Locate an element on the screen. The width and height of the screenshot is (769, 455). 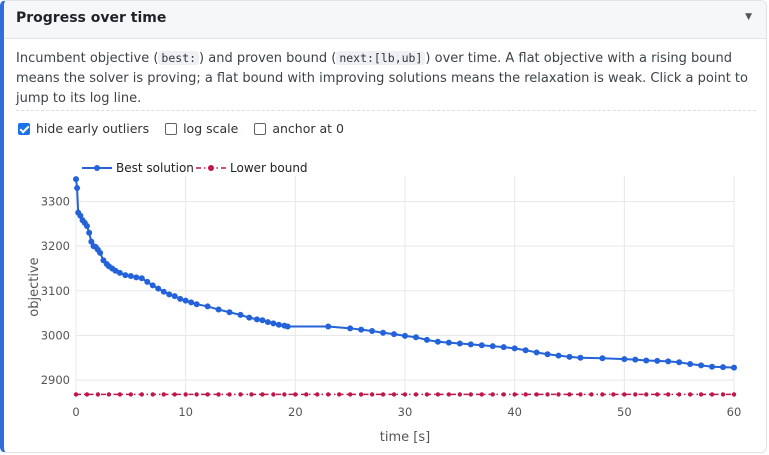
legend-label: Lower bound is located at coordinates (269, 168).